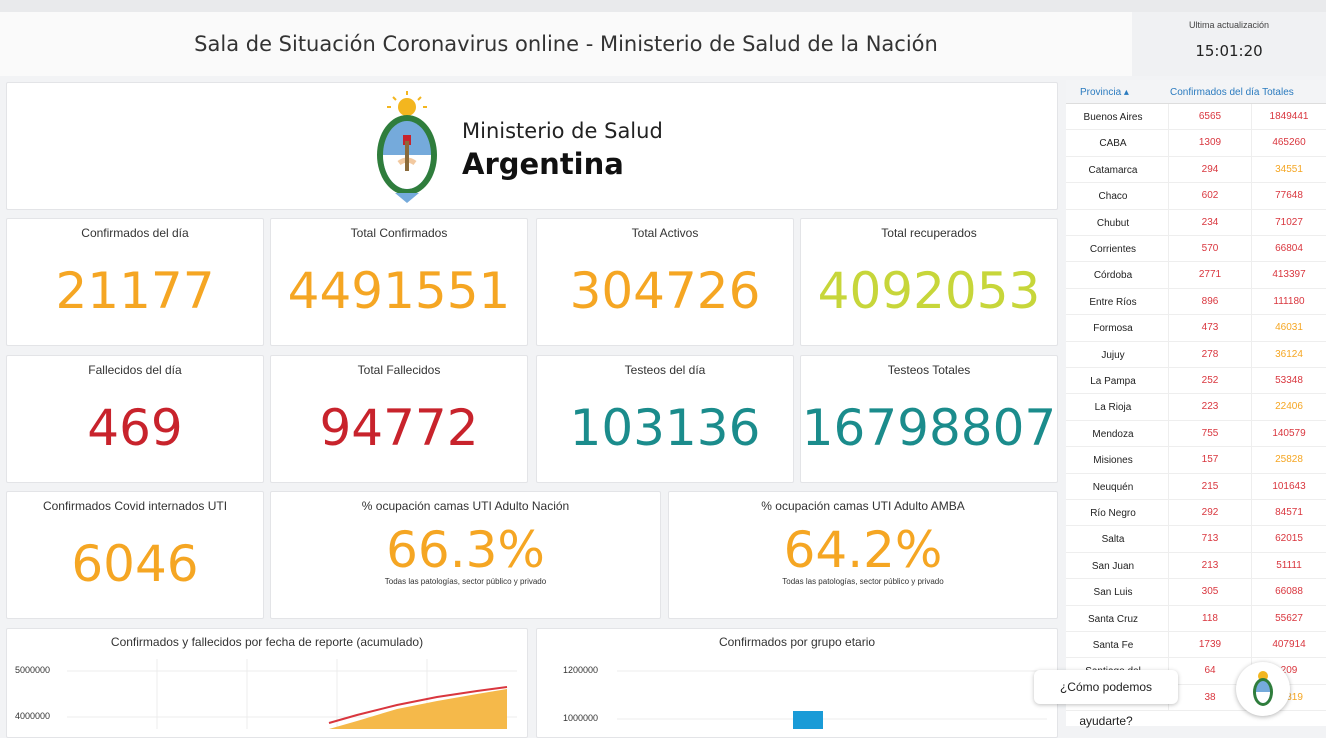 Image resolution: width=1326 pixels, height=738 pixels. Describe the element at coordinates (135, 291) in the screenshot. I see `kpi-value: 21177` at that location.